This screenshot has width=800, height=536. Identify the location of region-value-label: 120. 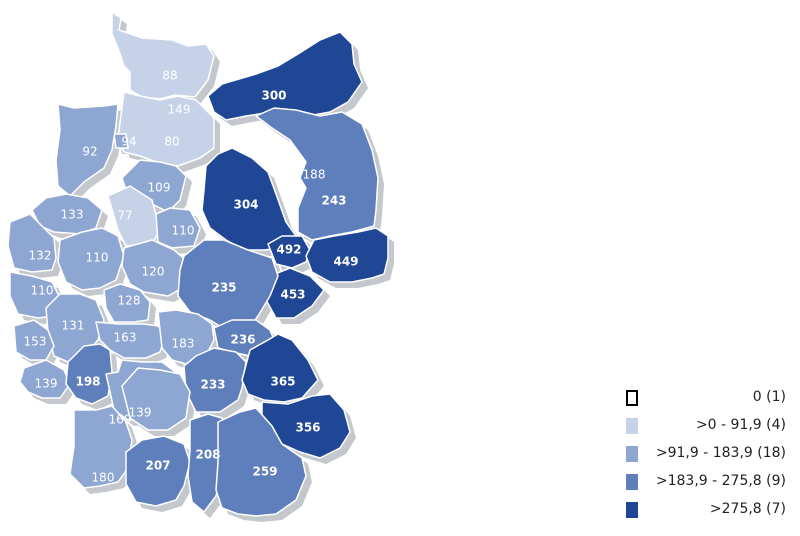
(153, 272).